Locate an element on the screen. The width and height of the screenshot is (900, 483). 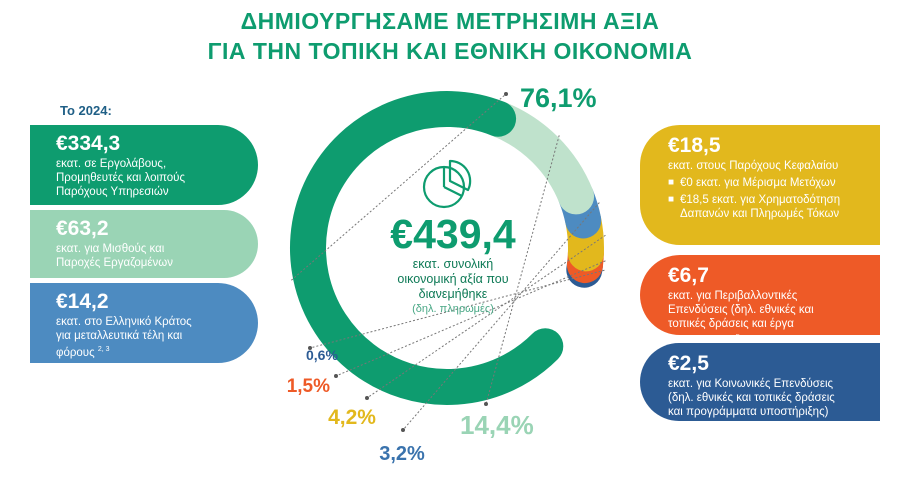
bullet-item: ■ €0 εκατ. για Μέρισμα Μετόχων is located at coordinates (769, 183).